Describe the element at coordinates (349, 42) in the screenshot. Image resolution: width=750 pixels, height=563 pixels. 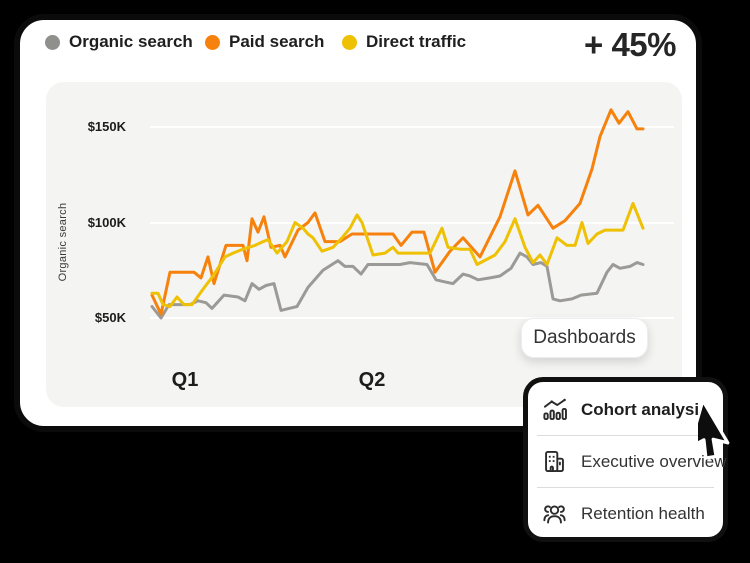
I see `direct-traffic-dot-icon` at that location.